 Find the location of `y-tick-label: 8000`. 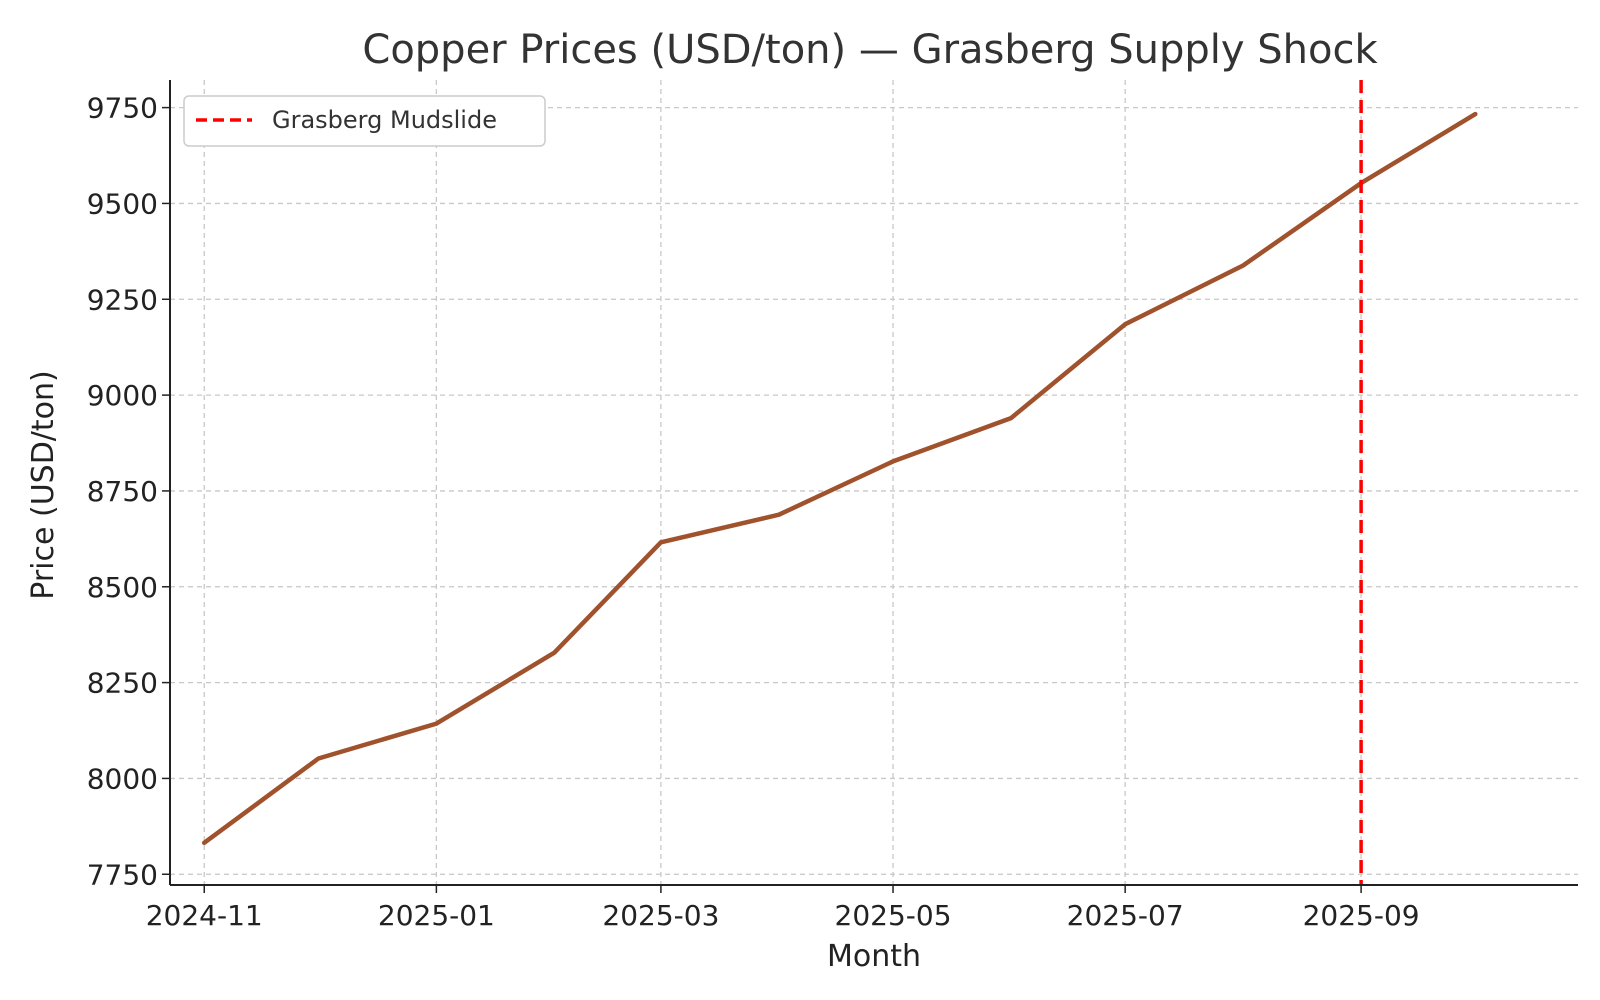

y-tick-label: 8000 is located at coordinates (122, 778).